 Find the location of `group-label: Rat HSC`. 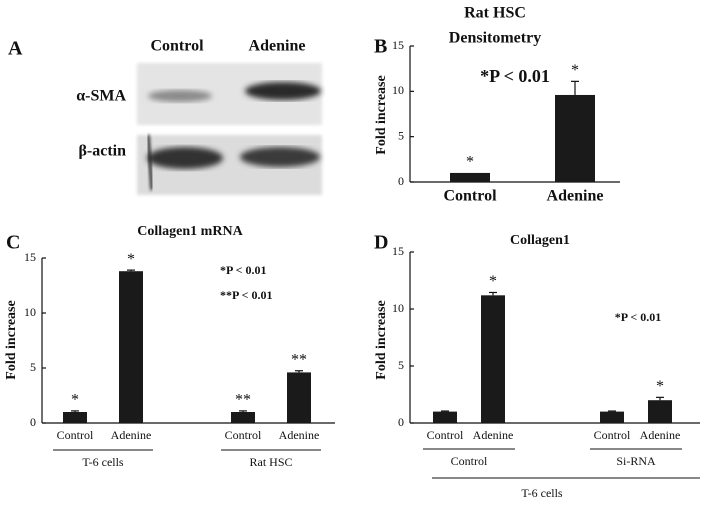

group-label: Rat HSC is located at coordinates (270, 462).